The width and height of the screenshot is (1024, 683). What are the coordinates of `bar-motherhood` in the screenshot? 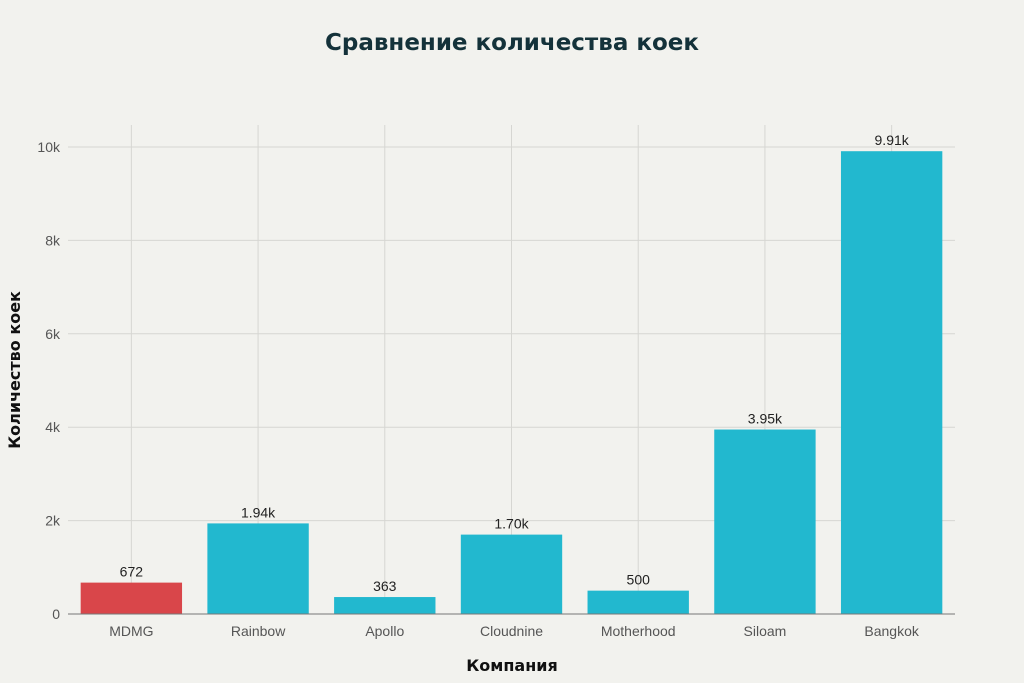 It's located at (638, 602).